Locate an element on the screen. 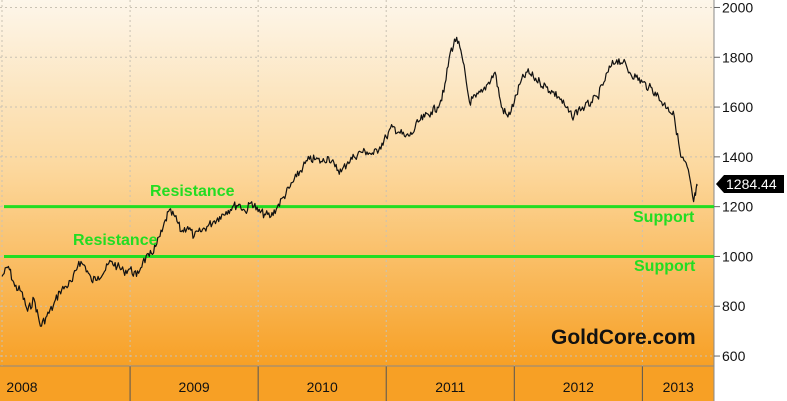 The width and height of the screenshot is (787, 401). last-value-label: 1284.44 is located at coordinates (751, 184).